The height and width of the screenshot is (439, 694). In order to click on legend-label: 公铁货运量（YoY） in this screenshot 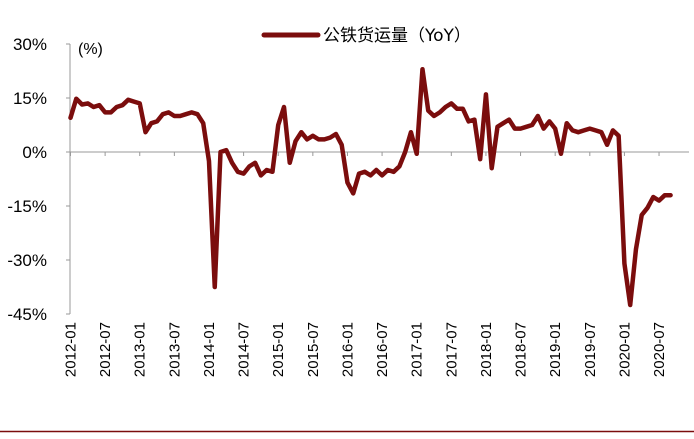, I will do `click(397, 36)`.